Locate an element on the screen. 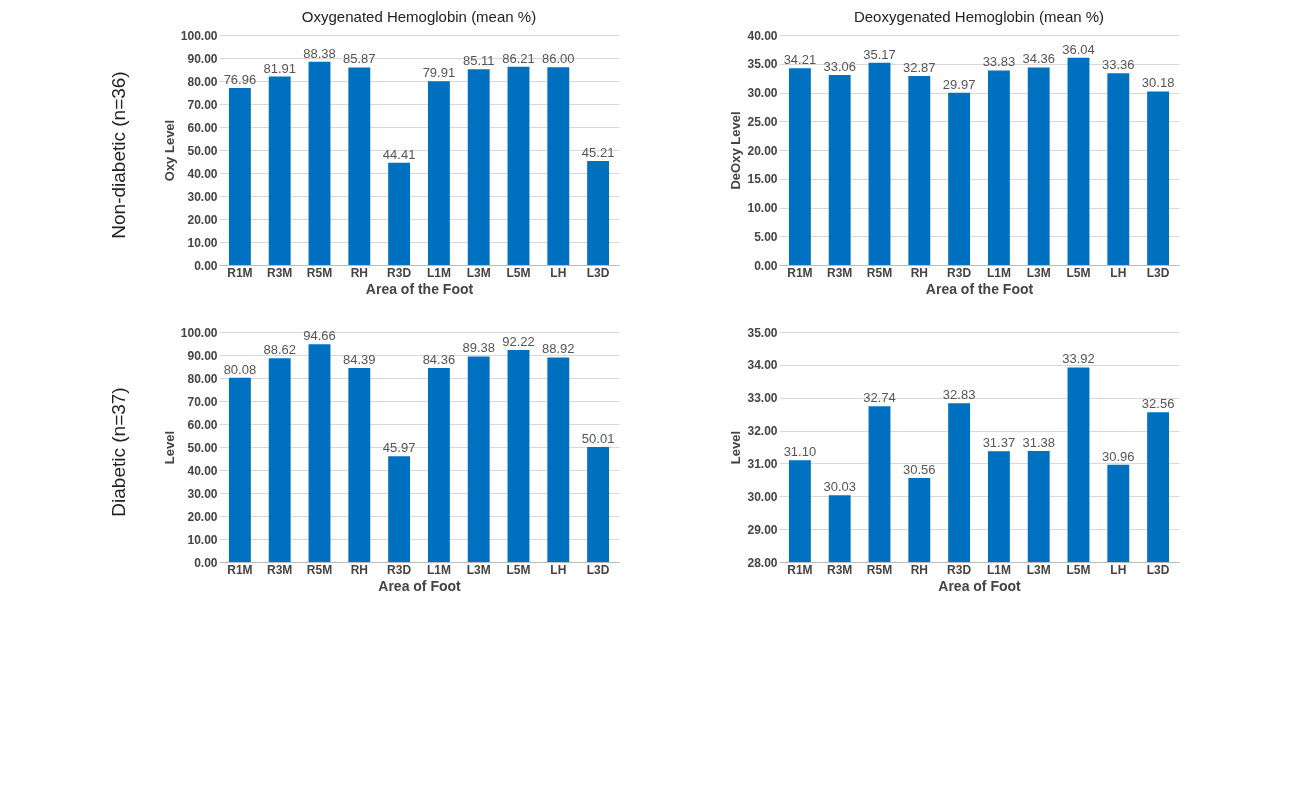 This screenshot has height=805, width=1291. data-label: 89.38 is located at coordinates (478, 348).